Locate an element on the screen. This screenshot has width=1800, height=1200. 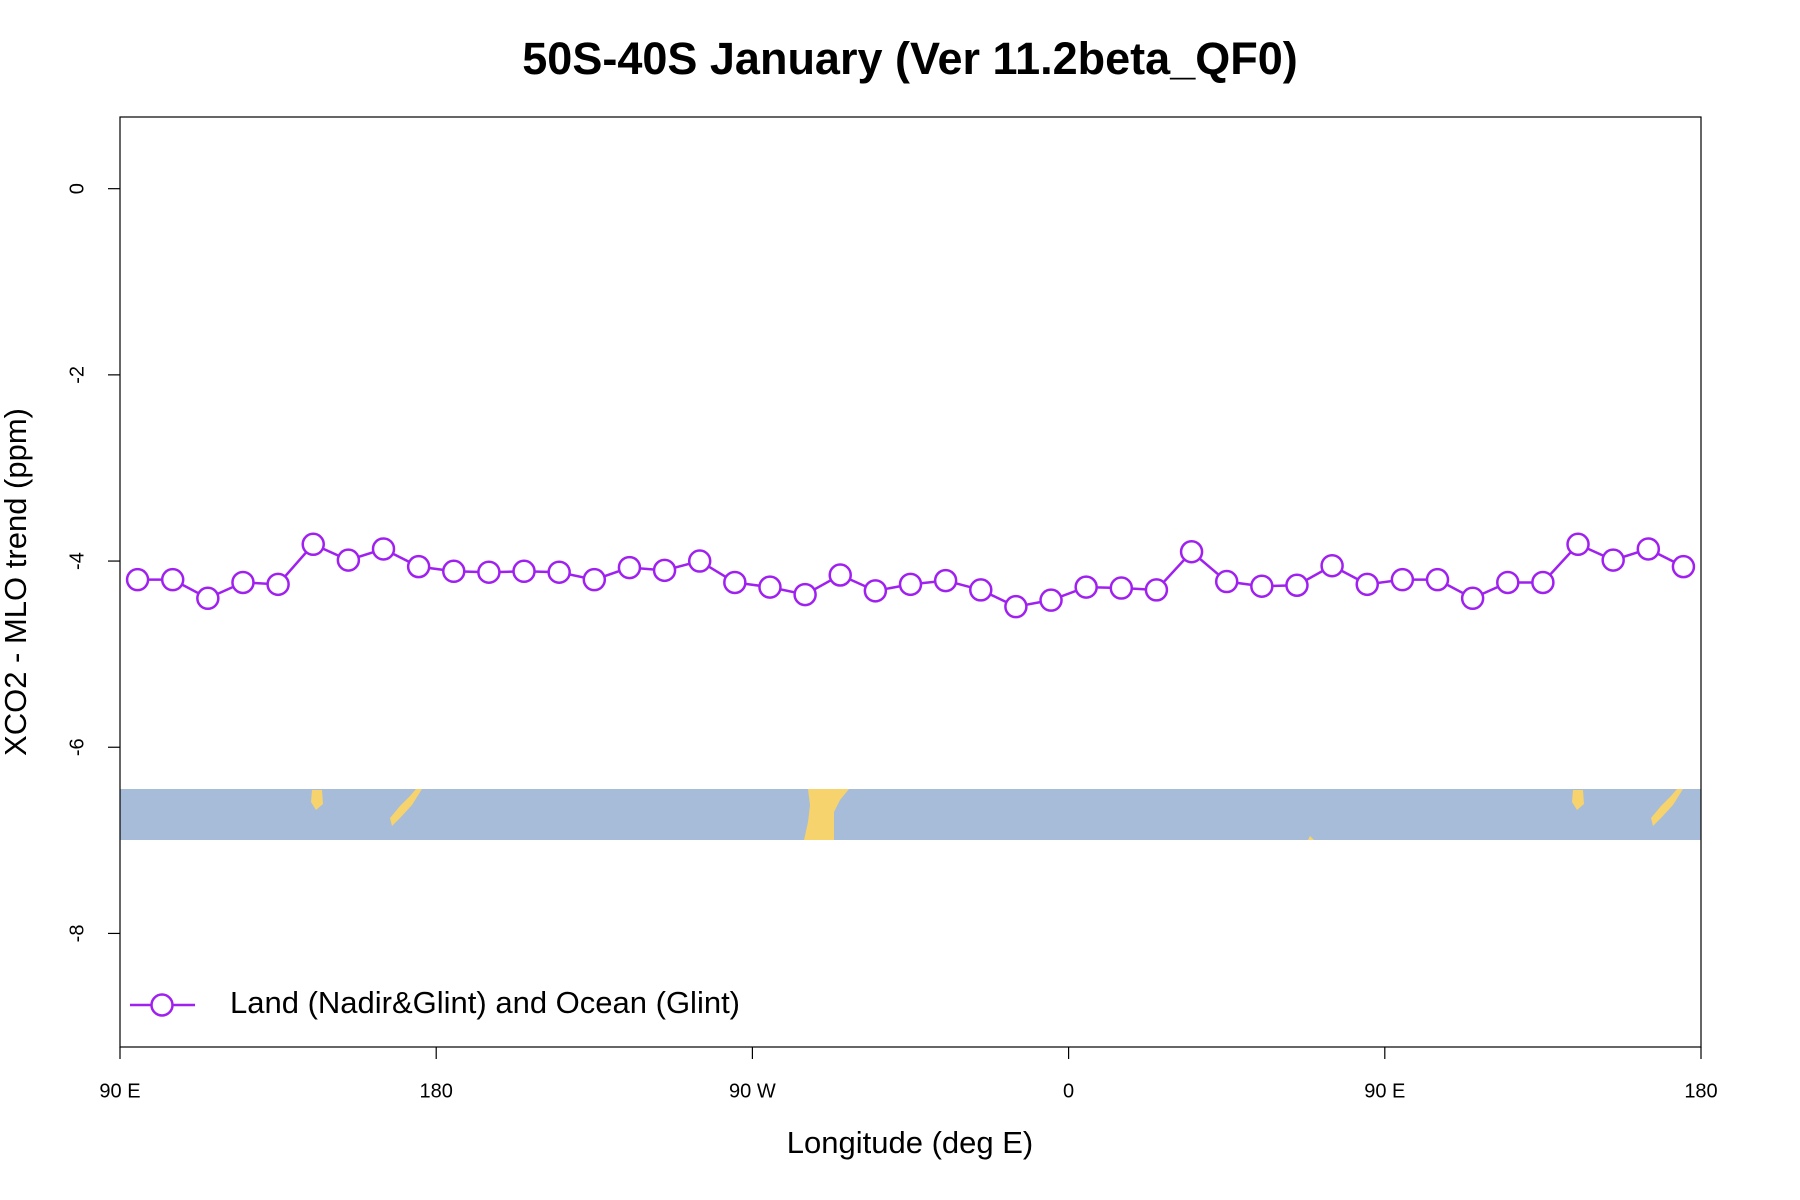
x-axis-label: Longitude (deg E) is located at coordinates (910, 1142).